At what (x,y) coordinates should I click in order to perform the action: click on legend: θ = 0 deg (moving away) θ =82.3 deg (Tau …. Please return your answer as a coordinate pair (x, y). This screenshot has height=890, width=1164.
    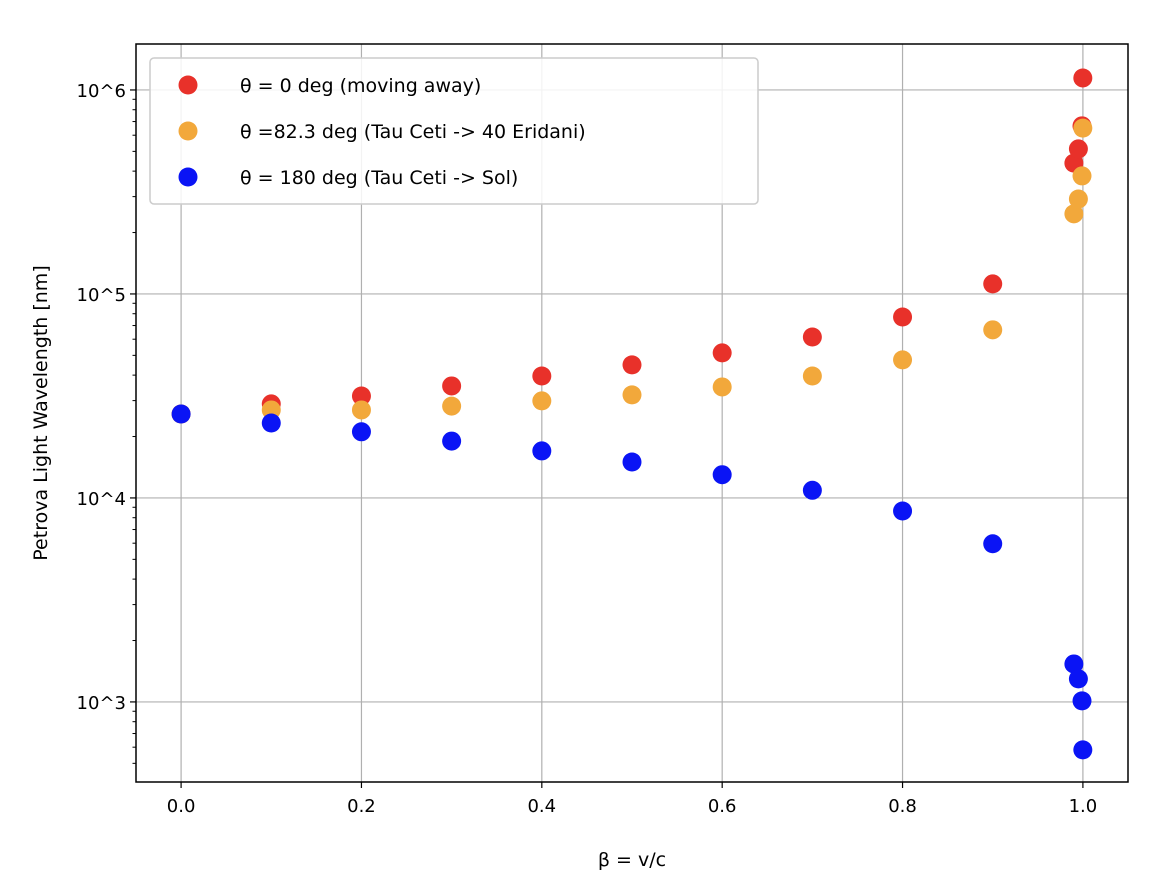
    Looking at the image, I should click on (454, 131).